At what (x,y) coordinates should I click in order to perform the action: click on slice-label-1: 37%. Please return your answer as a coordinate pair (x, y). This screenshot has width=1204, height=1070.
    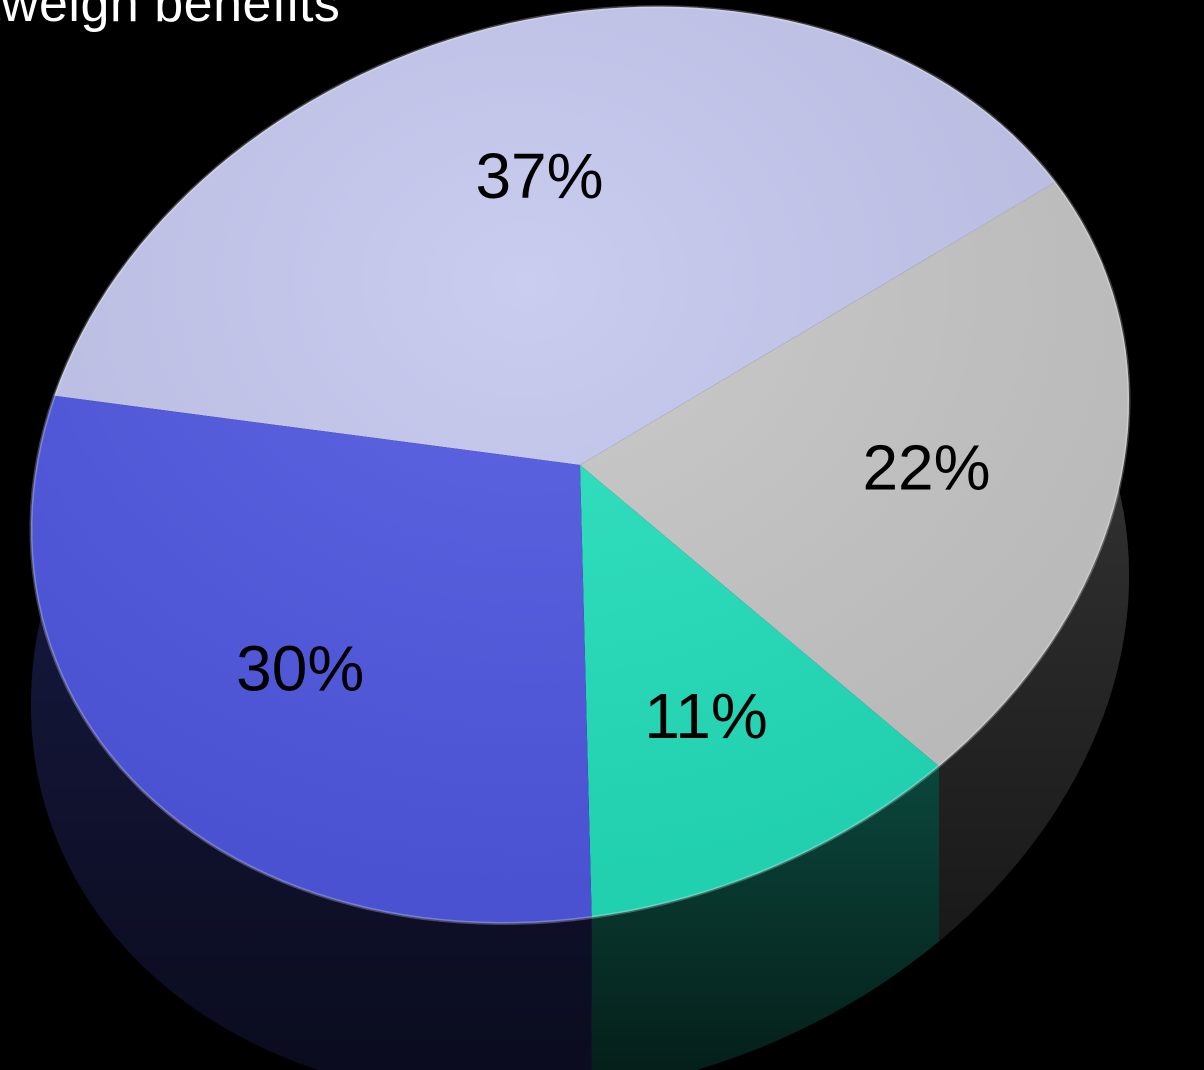
    Looking at the image, I should click on (539, 176).